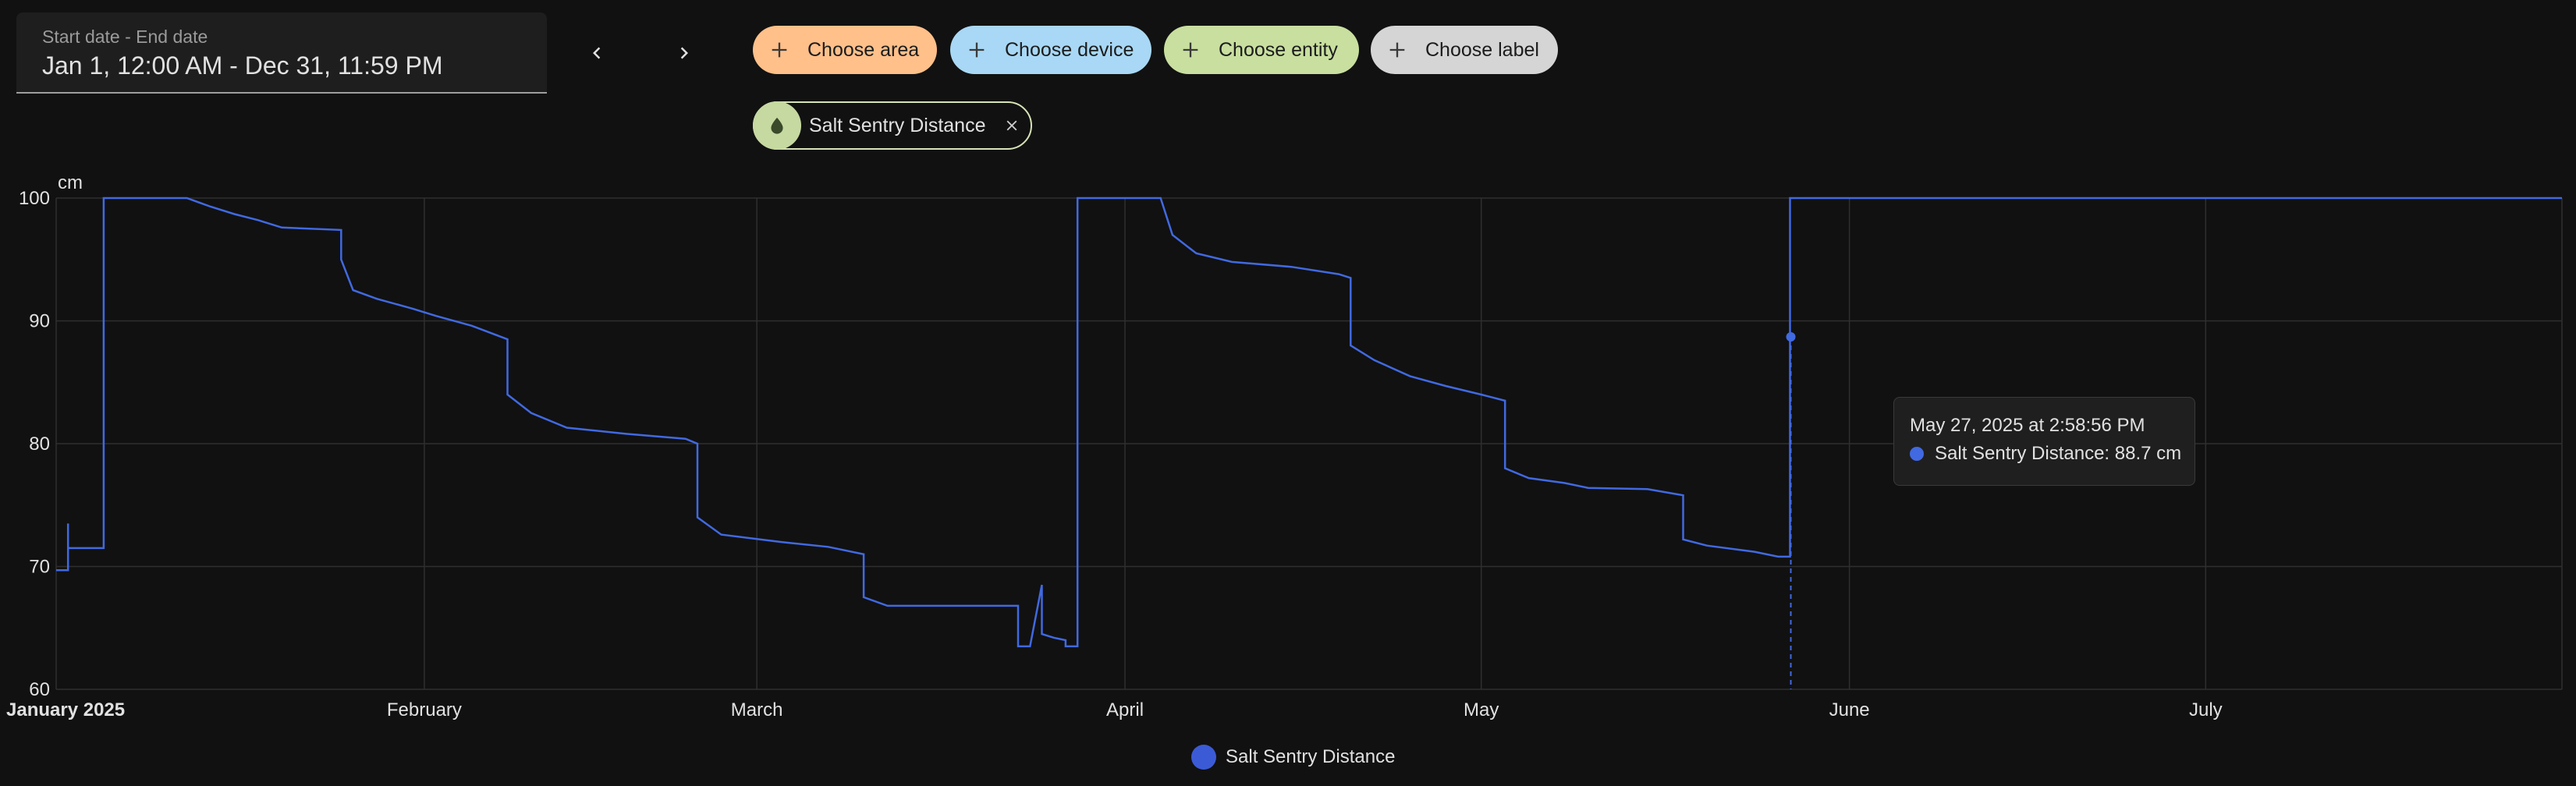 This screenshot has height=786, width=2576. What do you see at coordinates (39, 689) in the screenshot?
I see `y-tick-label: 60` at bounding box center [39, 689].